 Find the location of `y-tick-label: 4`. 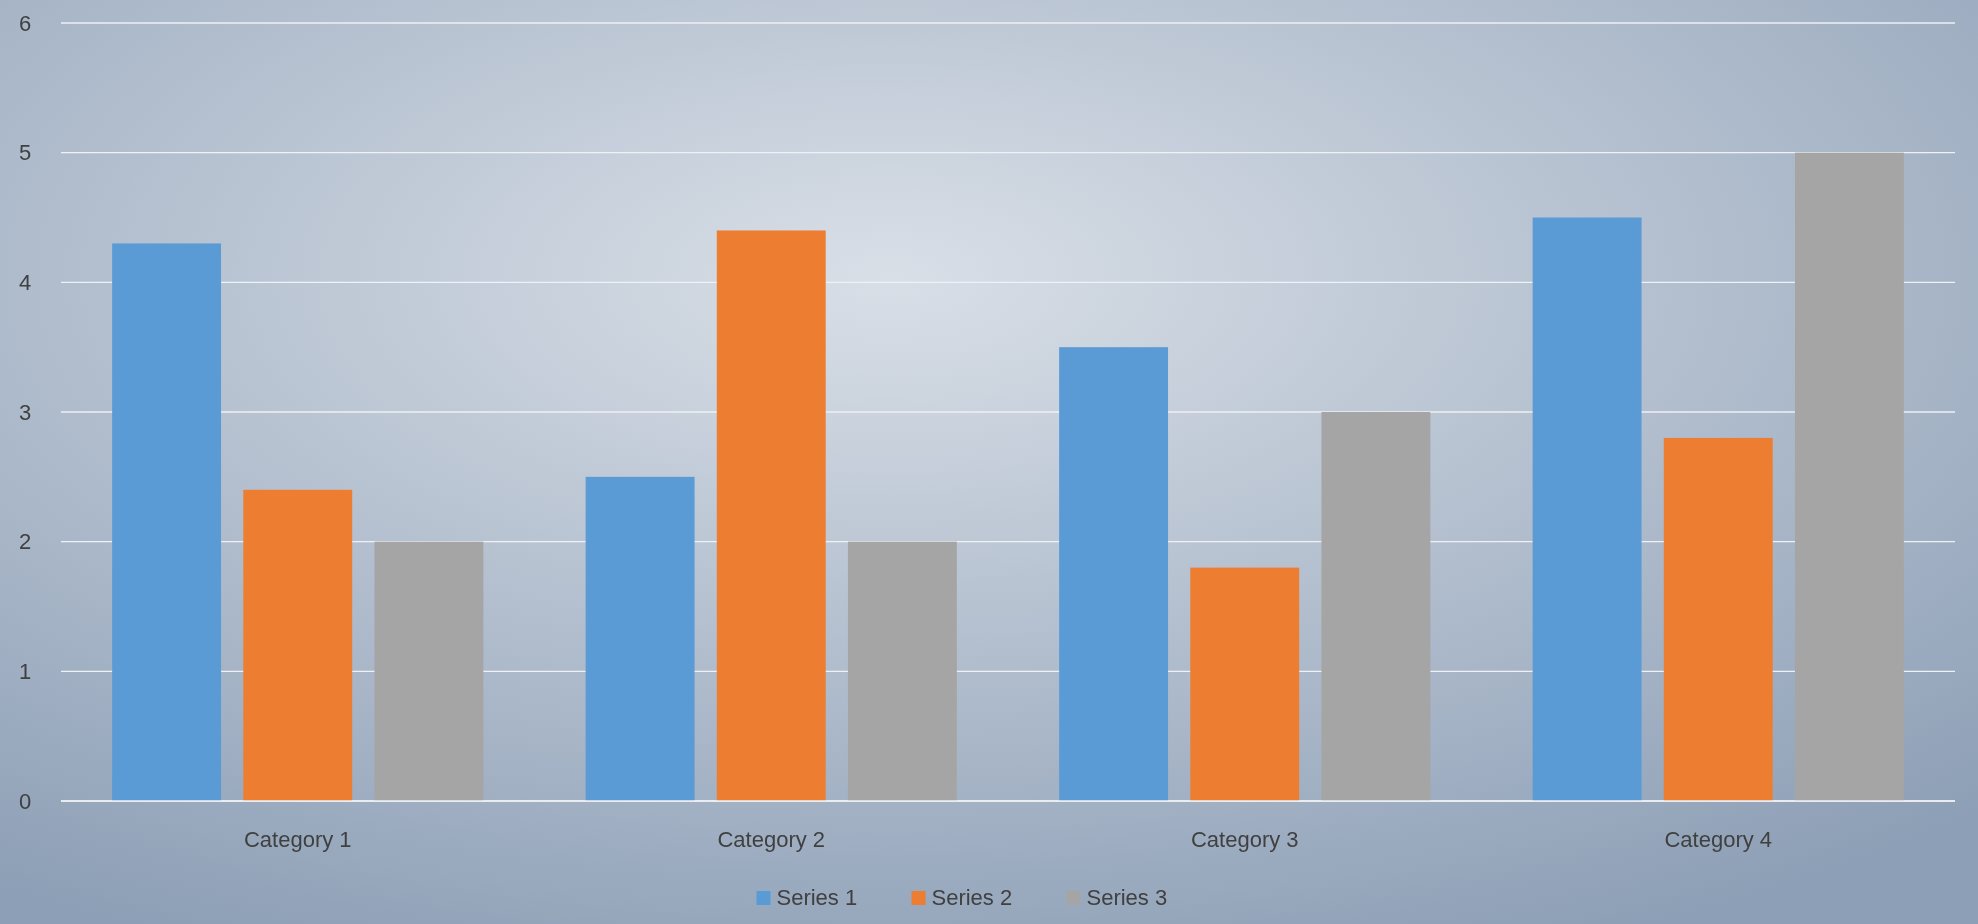

y-tick-label: 4 is located at coordinates (25, 283).